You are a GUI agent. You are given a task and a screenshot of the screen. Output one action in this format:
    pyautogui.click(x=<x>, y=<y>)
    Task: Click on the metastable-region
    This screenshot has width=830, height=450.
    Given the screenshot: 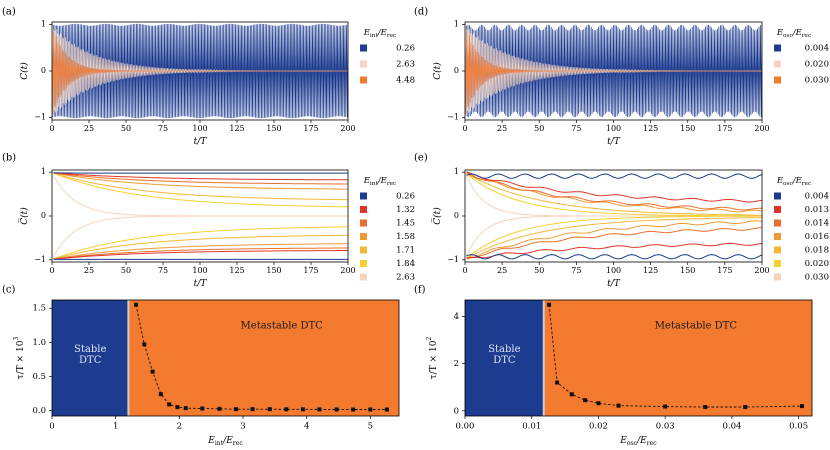 What is the action you would take?
    pyautogui.click(x=263, y=358)
    